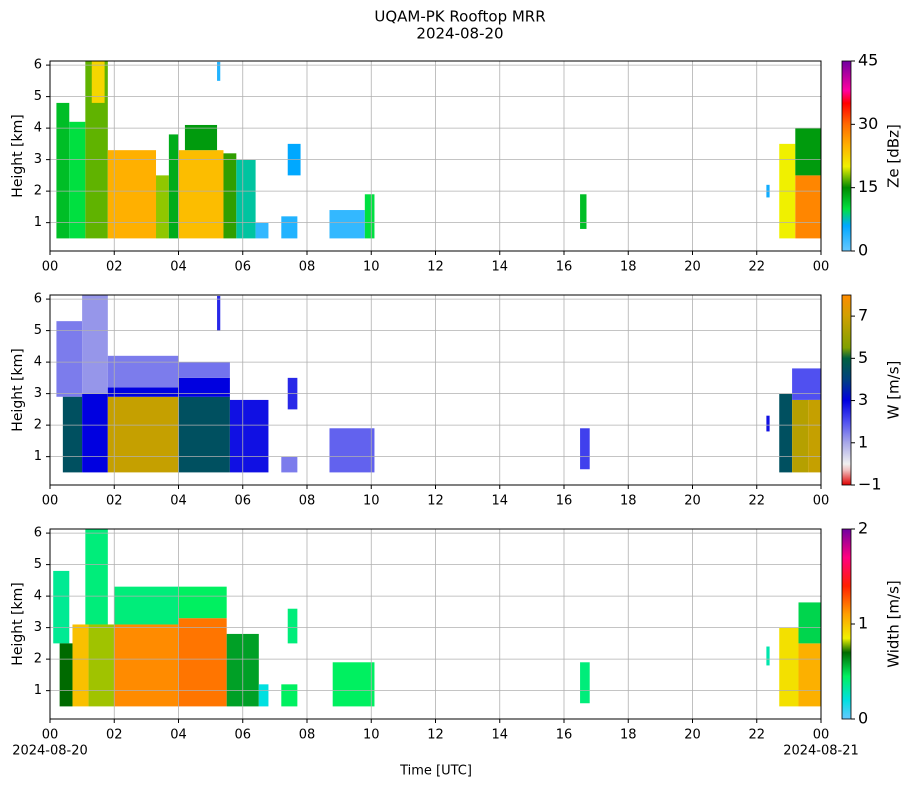 The width and height of the screenshot is (914, 788). I want to click on colorbar-label: Width [m/s], so click(894, 624).